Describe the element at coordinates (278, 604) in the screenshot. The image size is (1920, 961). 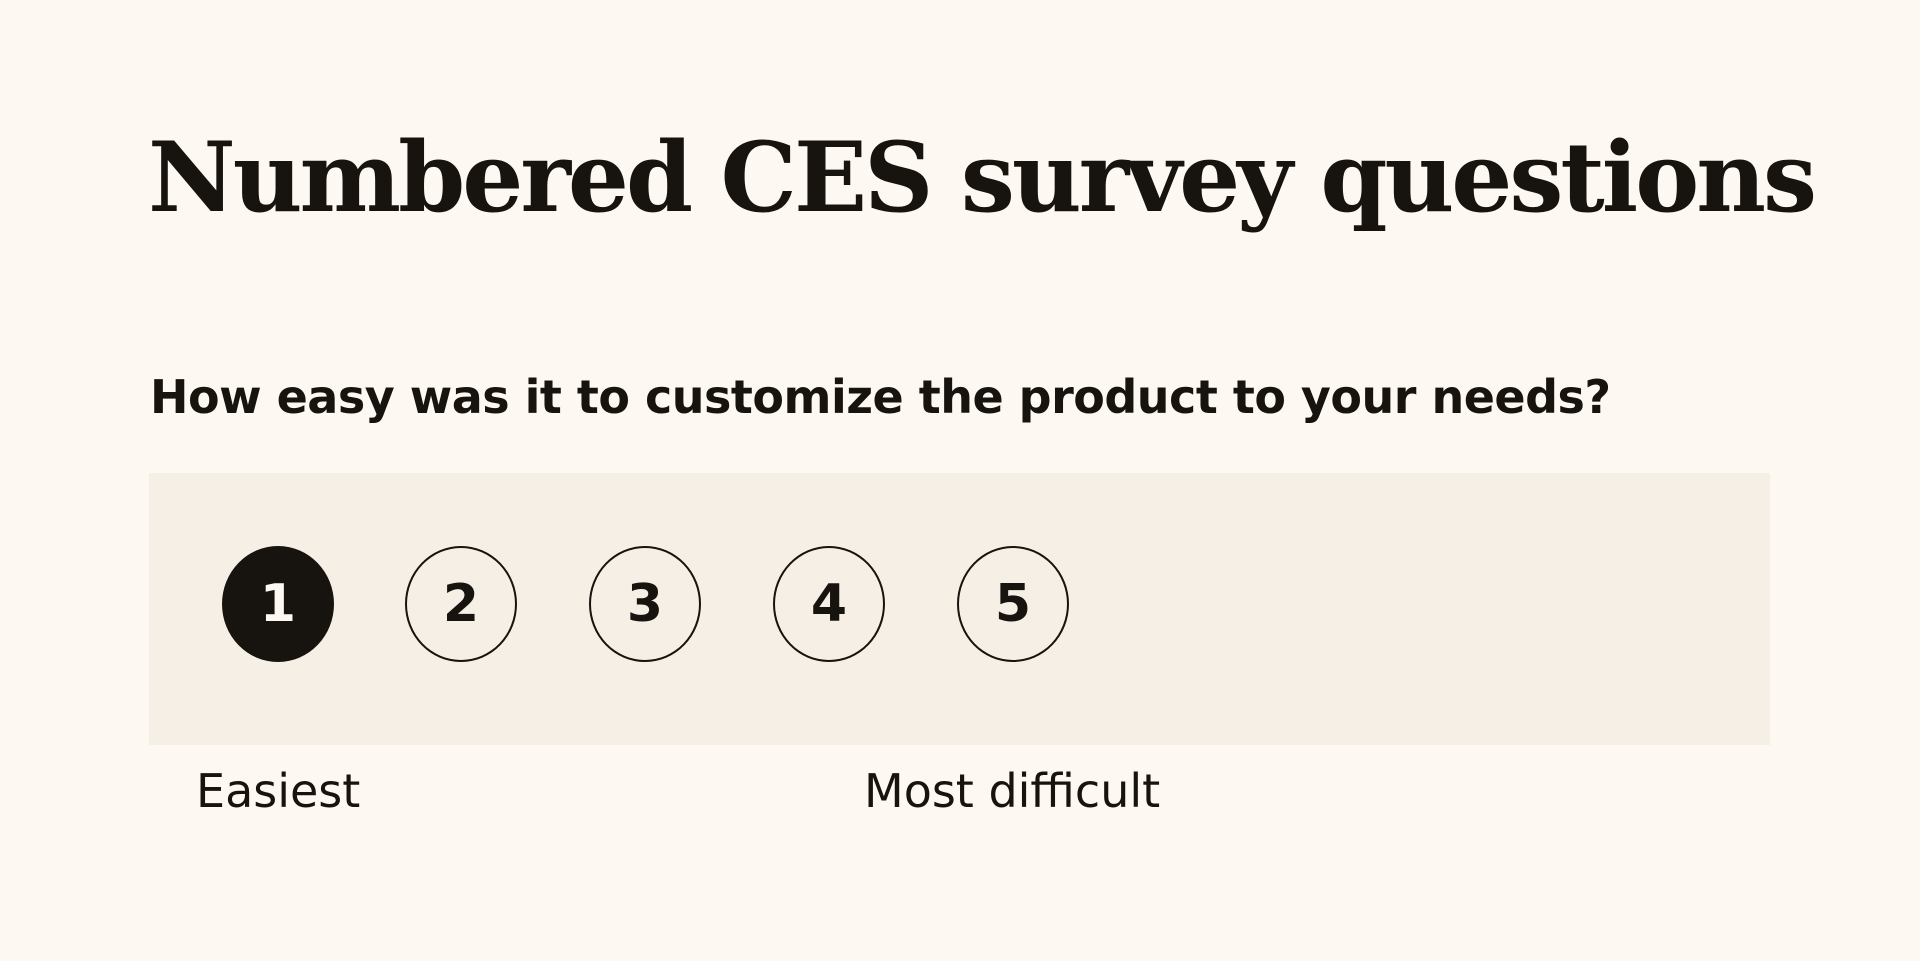
I see `rating-option-1: 1` at that location.